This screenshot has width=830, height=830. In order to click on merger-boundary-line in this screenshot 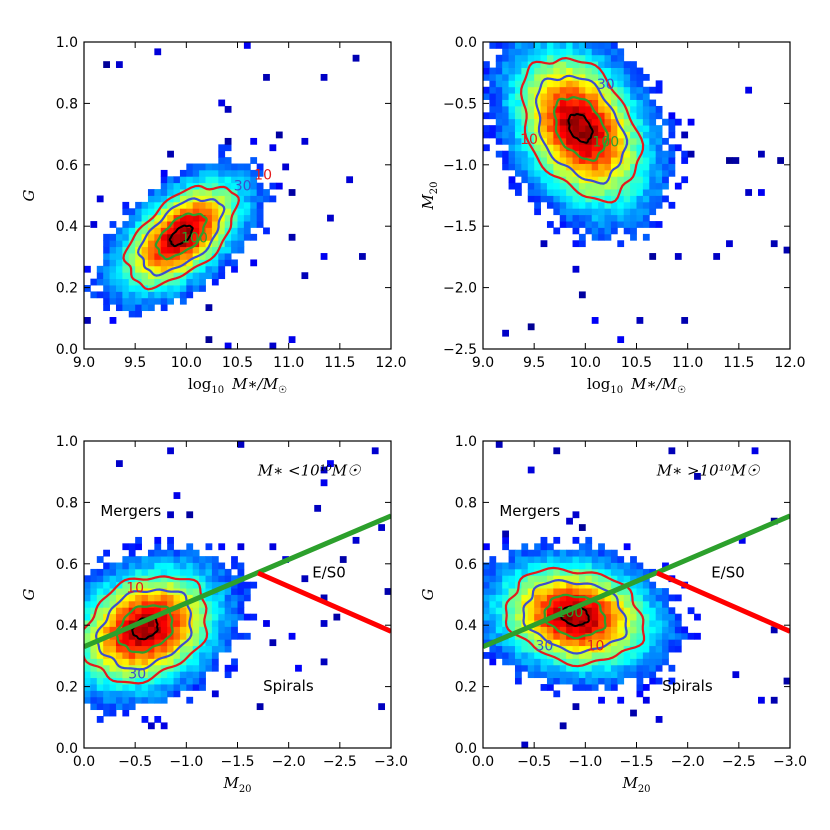, I will do `click(636, 581)`.